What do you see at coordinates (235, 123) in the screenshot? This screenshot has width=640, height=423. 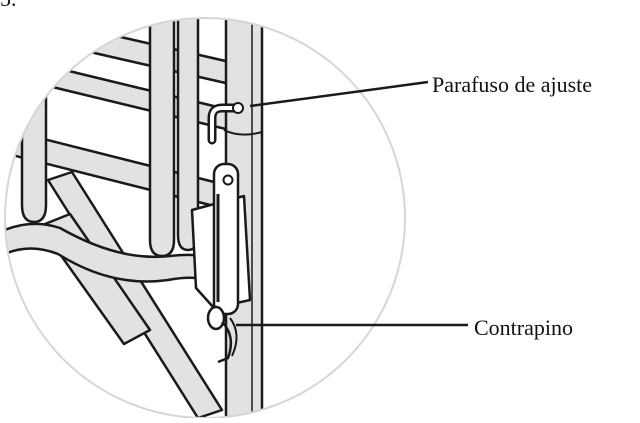 I see `adjust-screw` at bounding box center [235, 123].